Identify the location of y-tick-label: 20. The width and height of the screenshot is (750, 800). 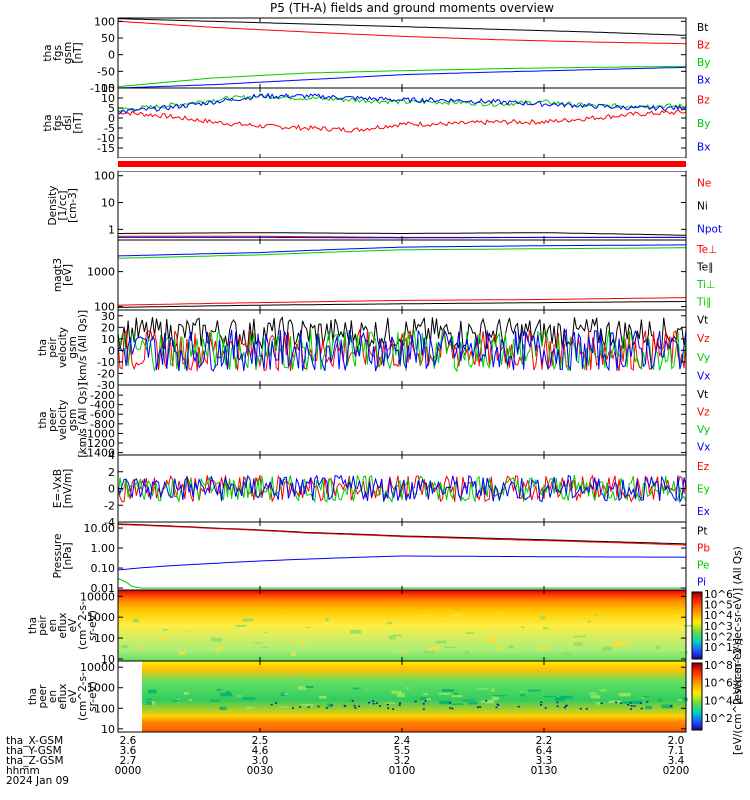
(108, 327).